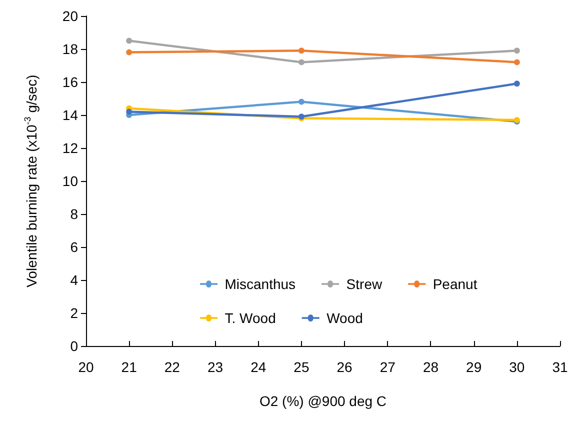 The height and width of the screenshot is (422, 580). Describe the element at coordinates (364, 284) in the screenshot. I see `legend-label: Strew` at that location.